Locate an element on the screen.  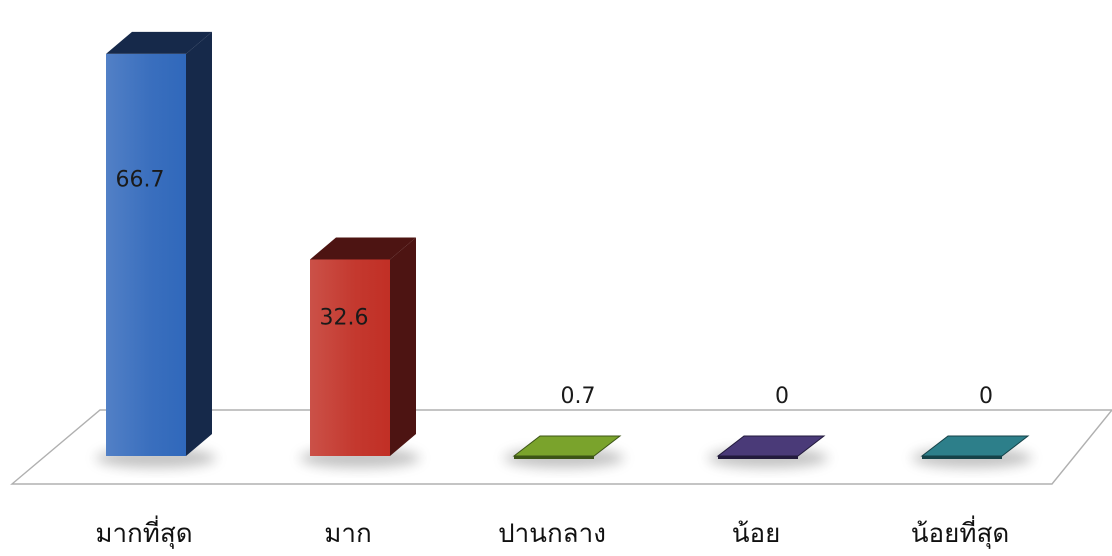
category-label-1: มากที่สุด is located at coordinates (143, 532).